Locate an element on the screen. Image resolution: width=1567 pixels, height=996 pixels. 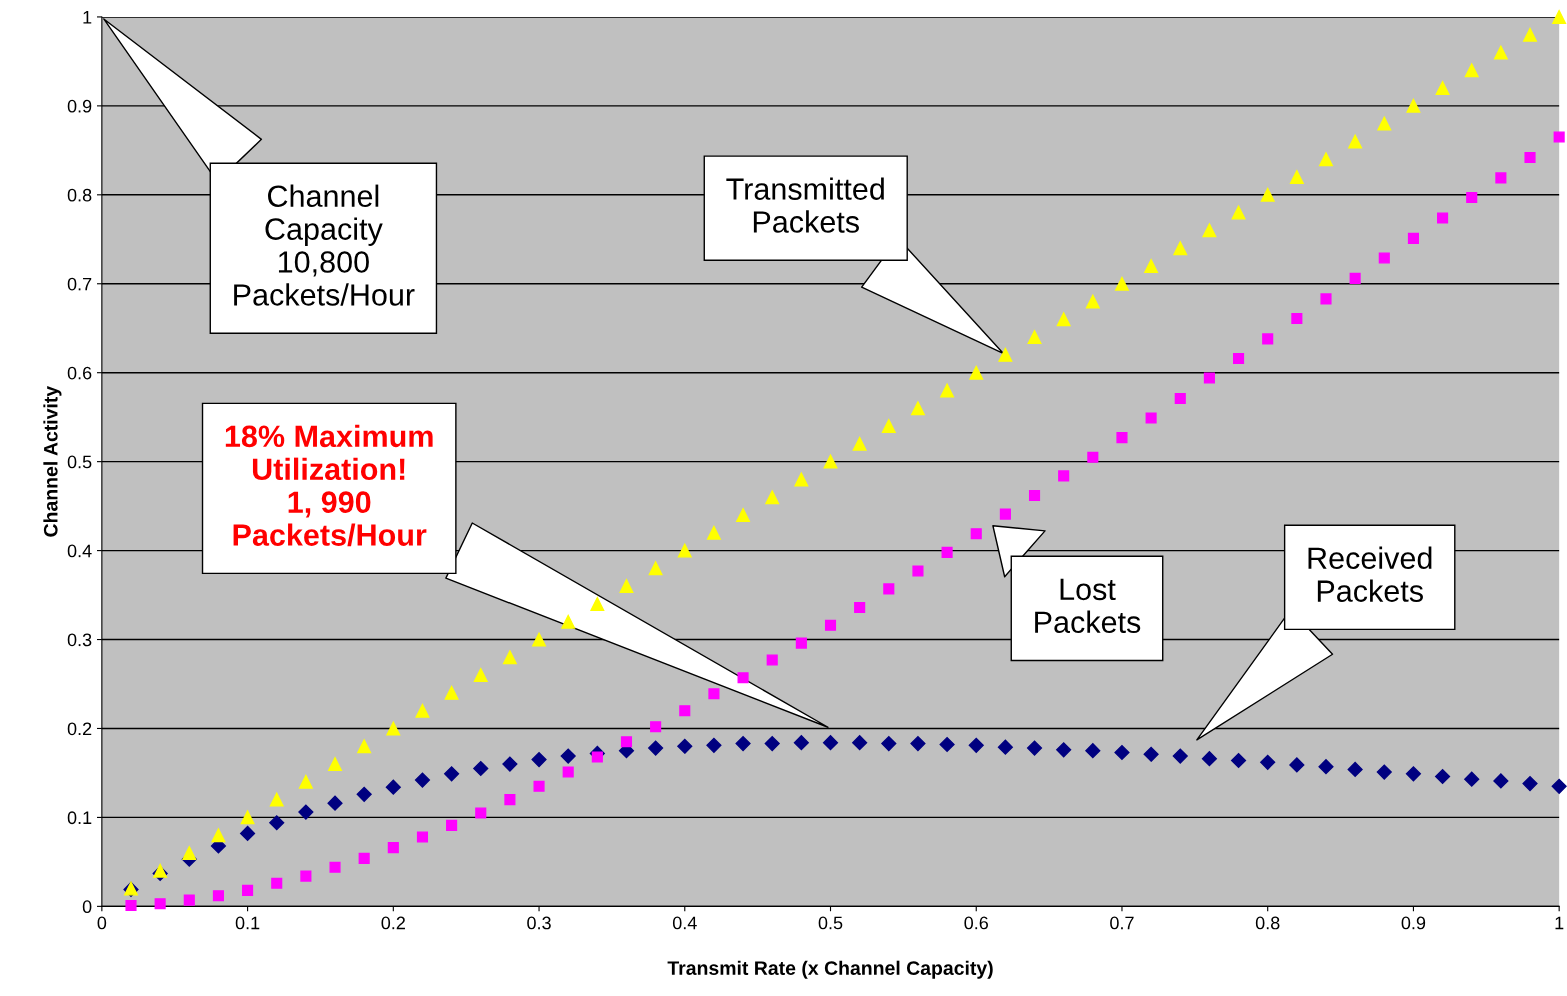
annotation: Channel Capacity 10,800 Packets/Hour is located at coordinates (324, 245).